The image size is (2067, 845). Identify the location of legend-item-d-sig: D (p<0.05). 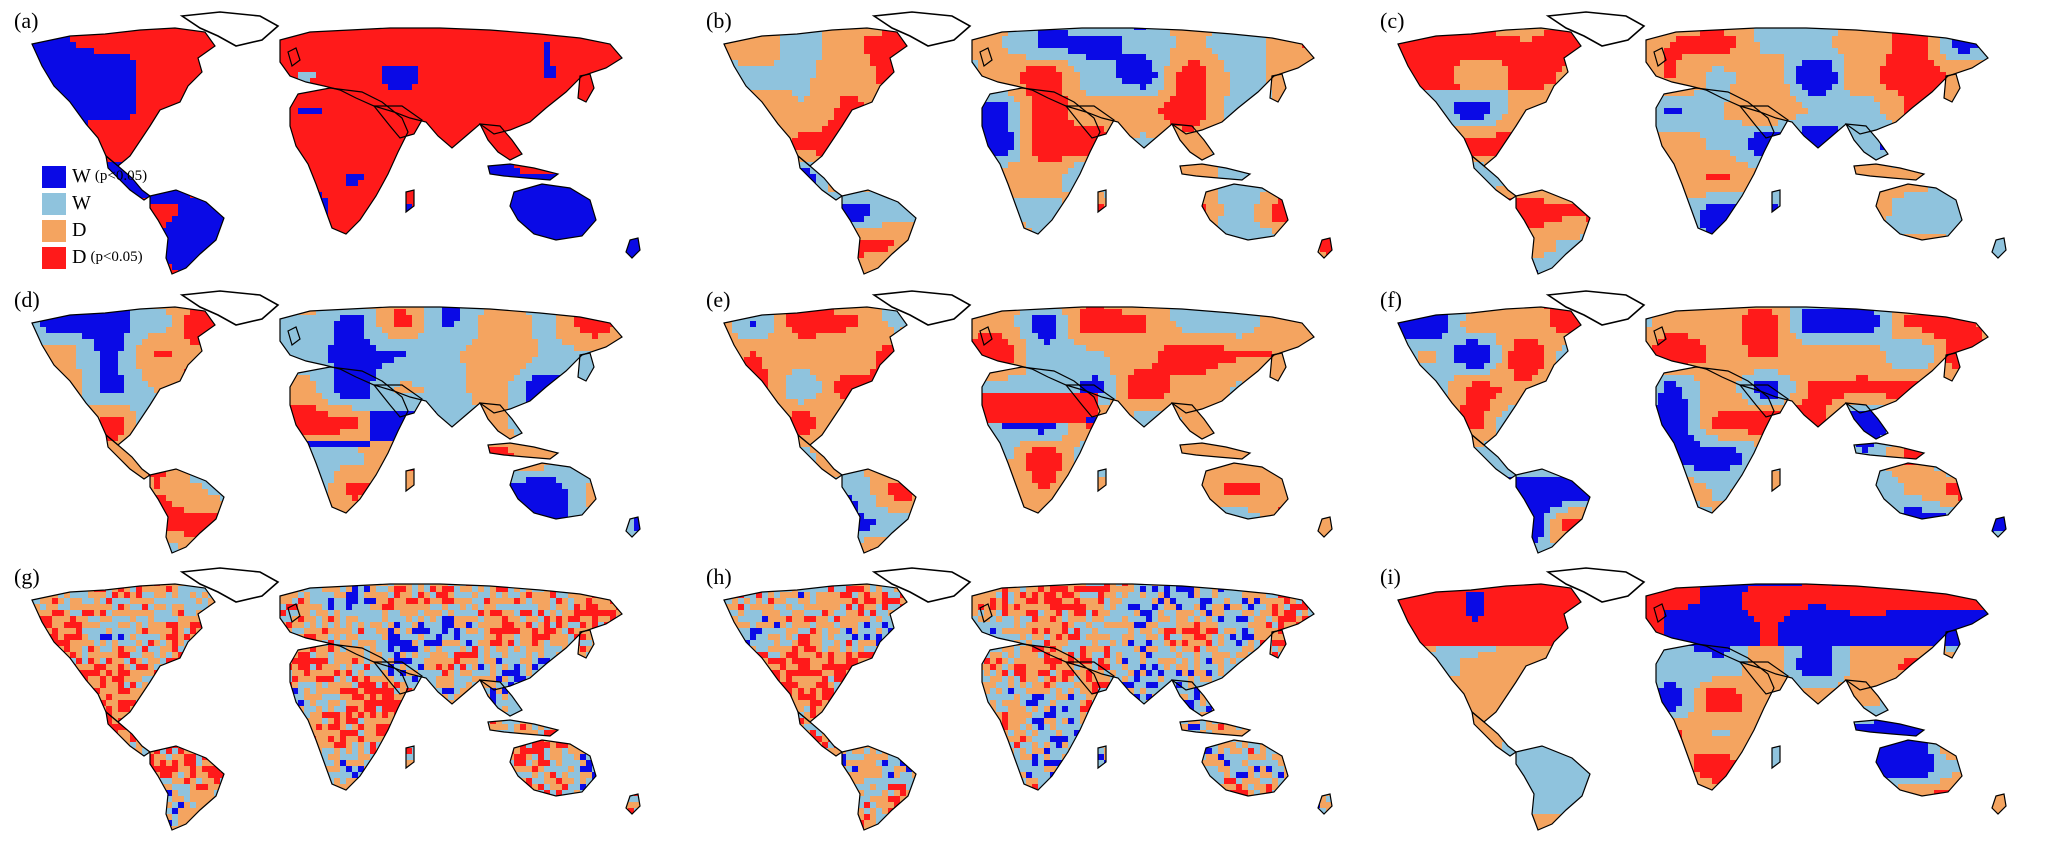
(94, 257).